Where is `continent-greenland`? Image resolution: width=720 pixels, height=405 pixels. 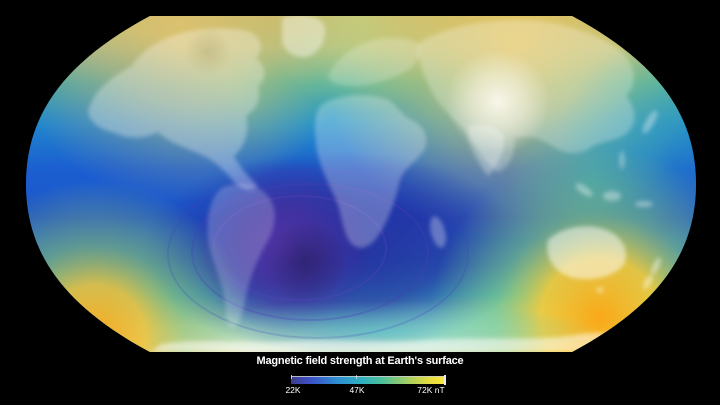
continent-greenland is located at coordinates (304, 37).